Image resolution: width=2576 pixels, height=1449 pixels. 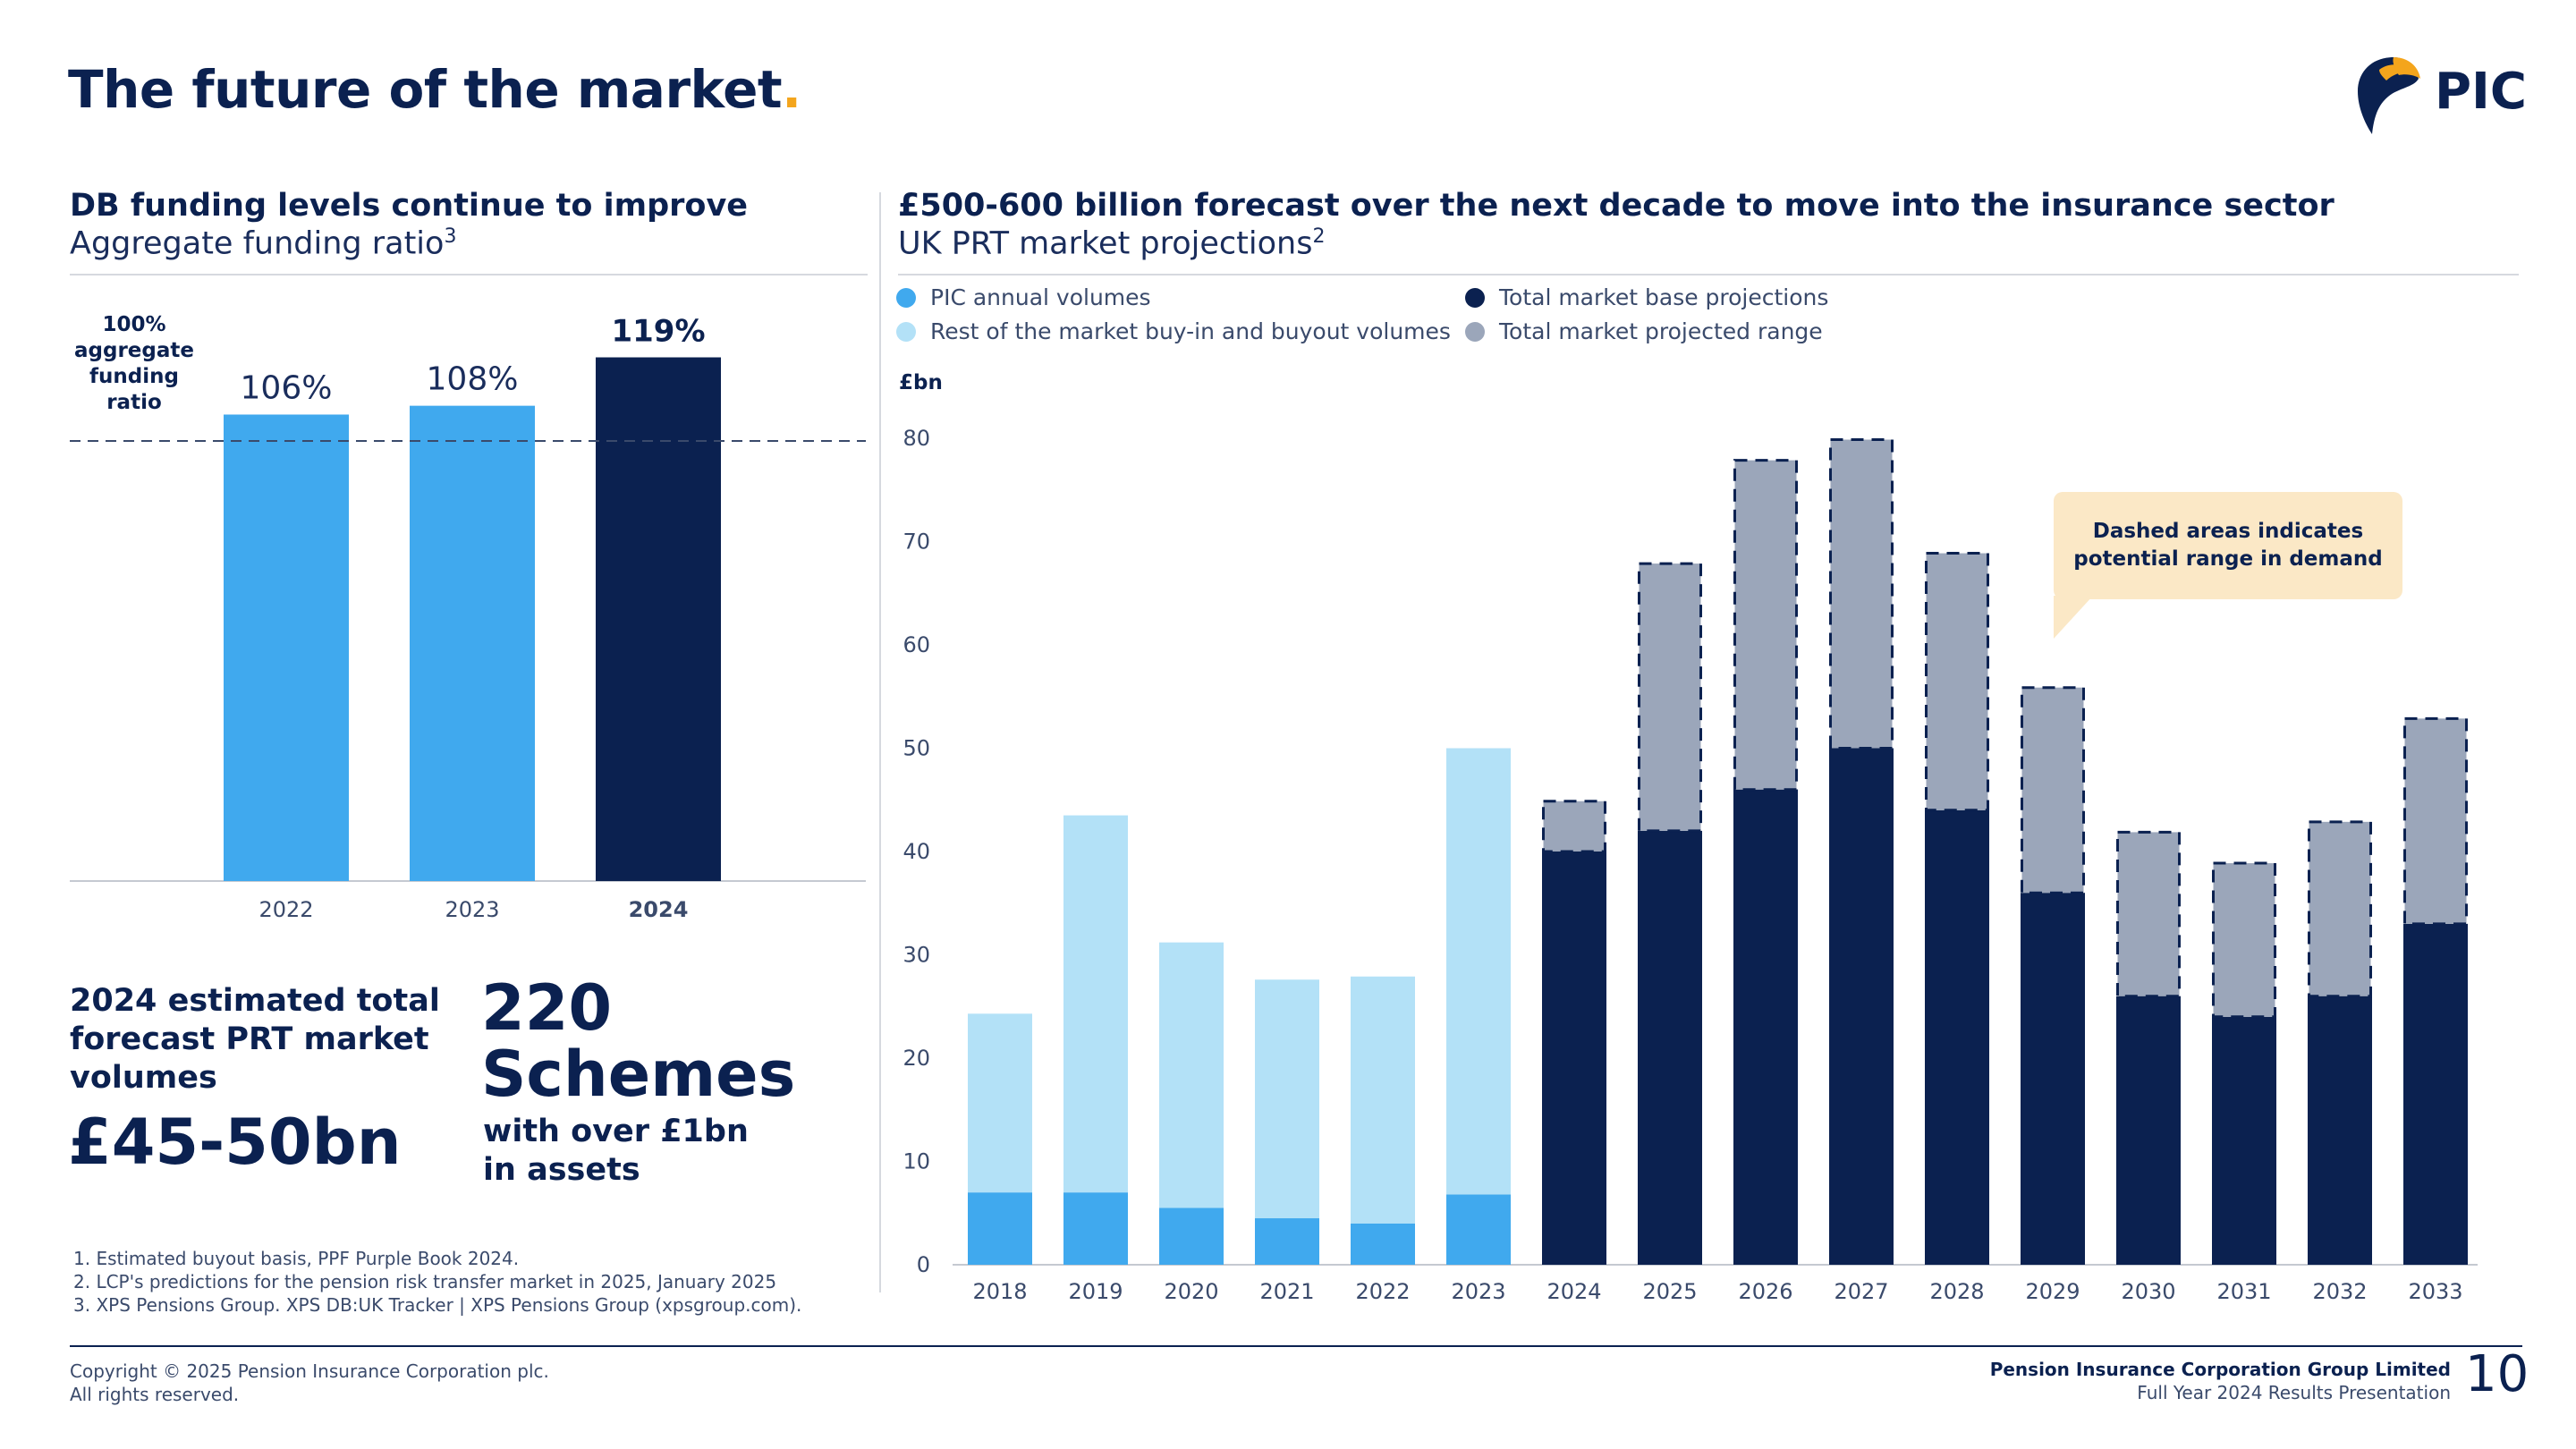 What do you see at coordinates (2148, 1291) in the screenshot?
I see `x-tick-label: 2030` at bounding box center [2148, 1291].